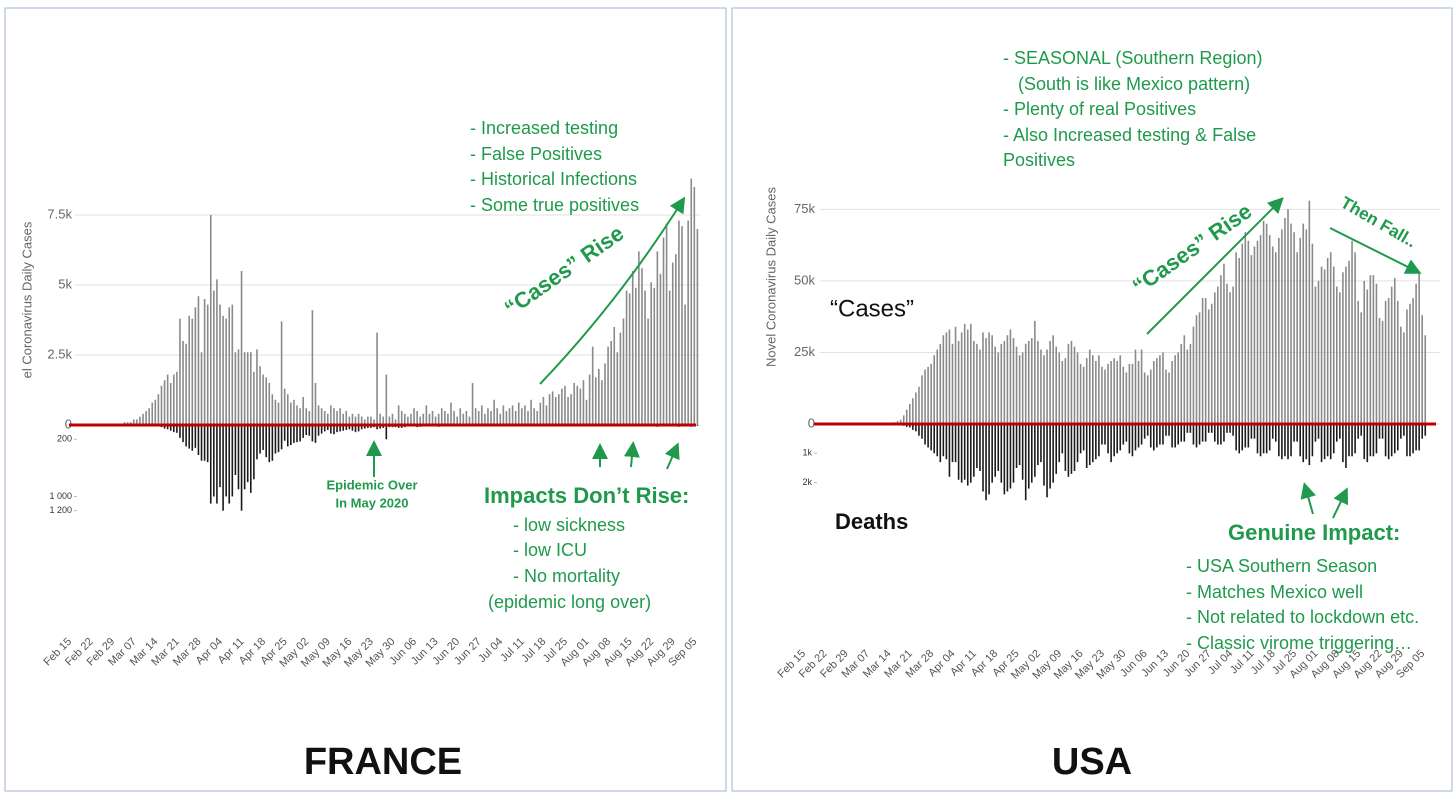 This screenshot has height=803, width=1456. What do you see at coordinates (1281, 566) in the screenshot?
I see `annotation: - USA Southern Season` at bounding box center [1281, 566].